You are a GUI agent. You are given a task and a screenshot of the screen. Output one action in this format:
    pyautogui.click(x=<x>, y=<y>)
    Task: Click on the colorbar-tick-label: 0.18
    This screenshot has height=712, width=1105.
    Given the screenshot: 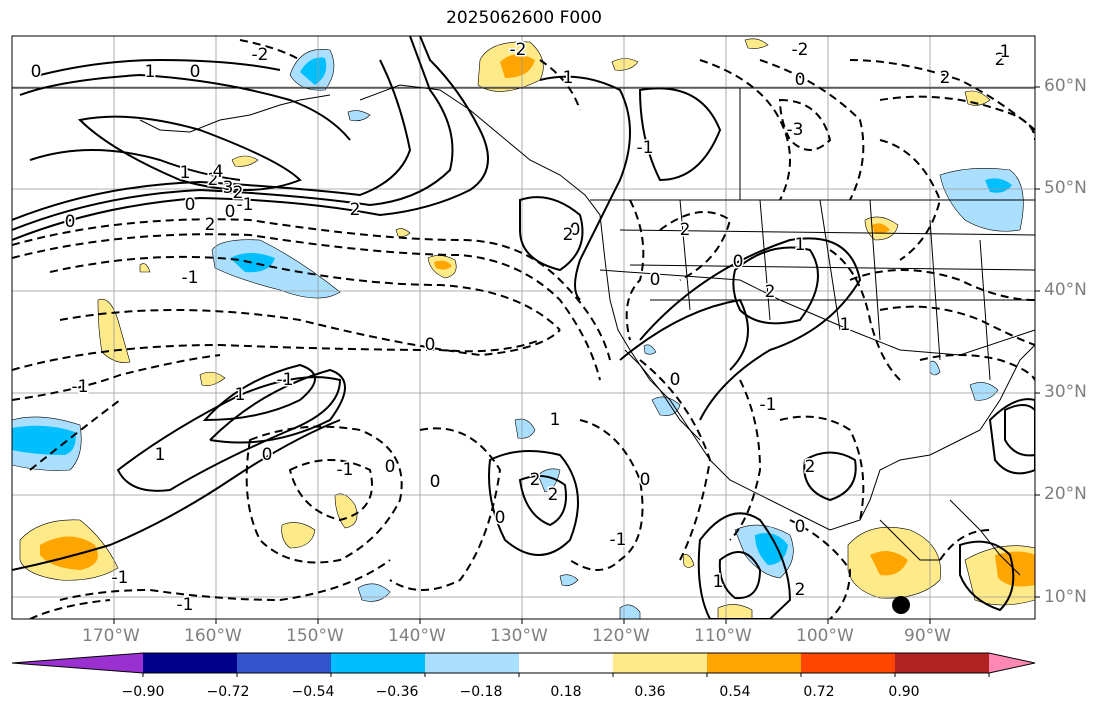 What is the action you would take?
    pyautogui.click(x=566, y=692)
    